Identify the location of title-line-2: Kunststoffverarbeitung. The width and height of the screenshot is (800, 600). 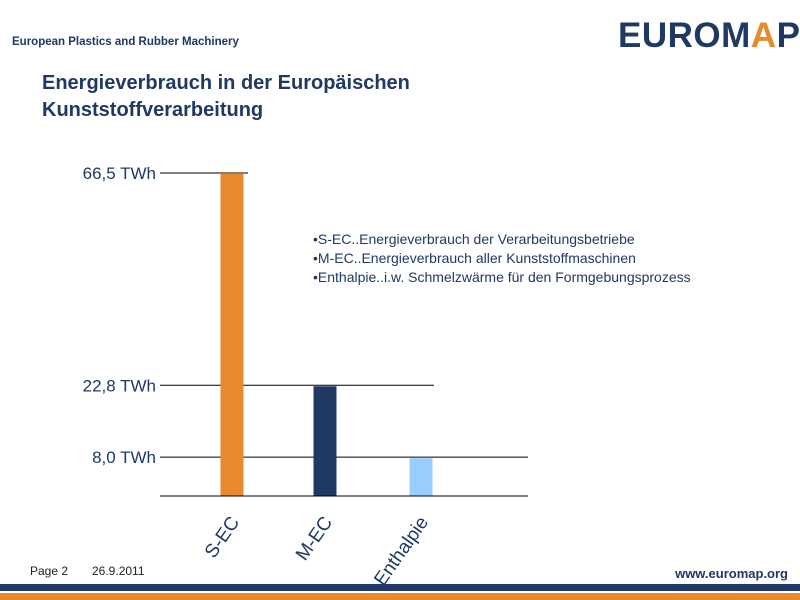
(153, 110).